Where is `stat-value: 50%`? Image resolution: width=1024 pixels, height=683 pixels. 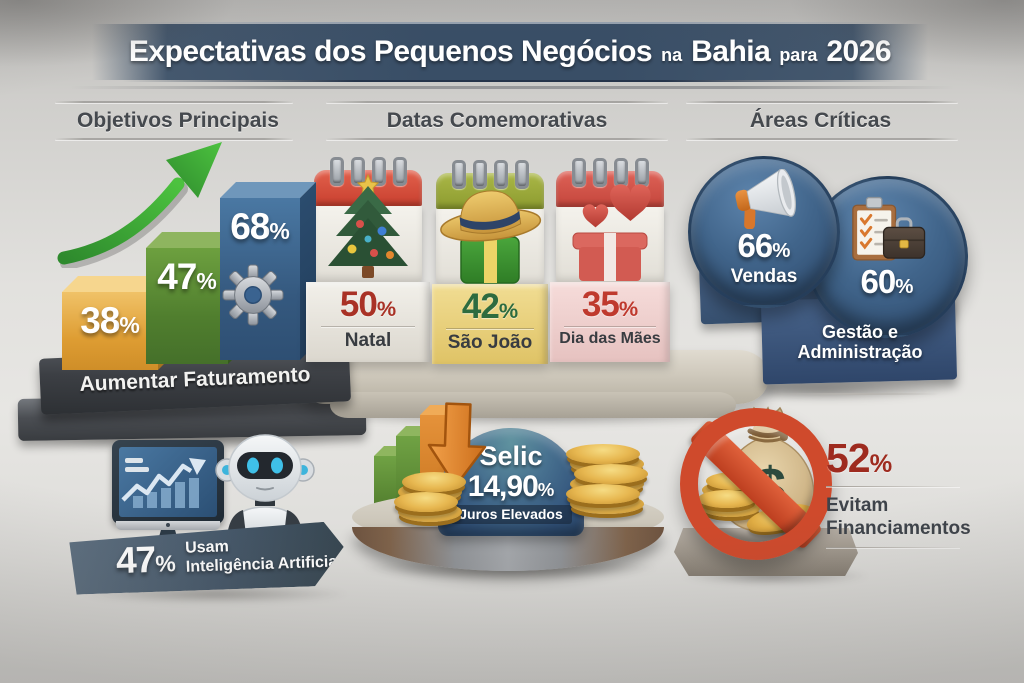 stat-value: 50% is located at coordinates (368, 304).